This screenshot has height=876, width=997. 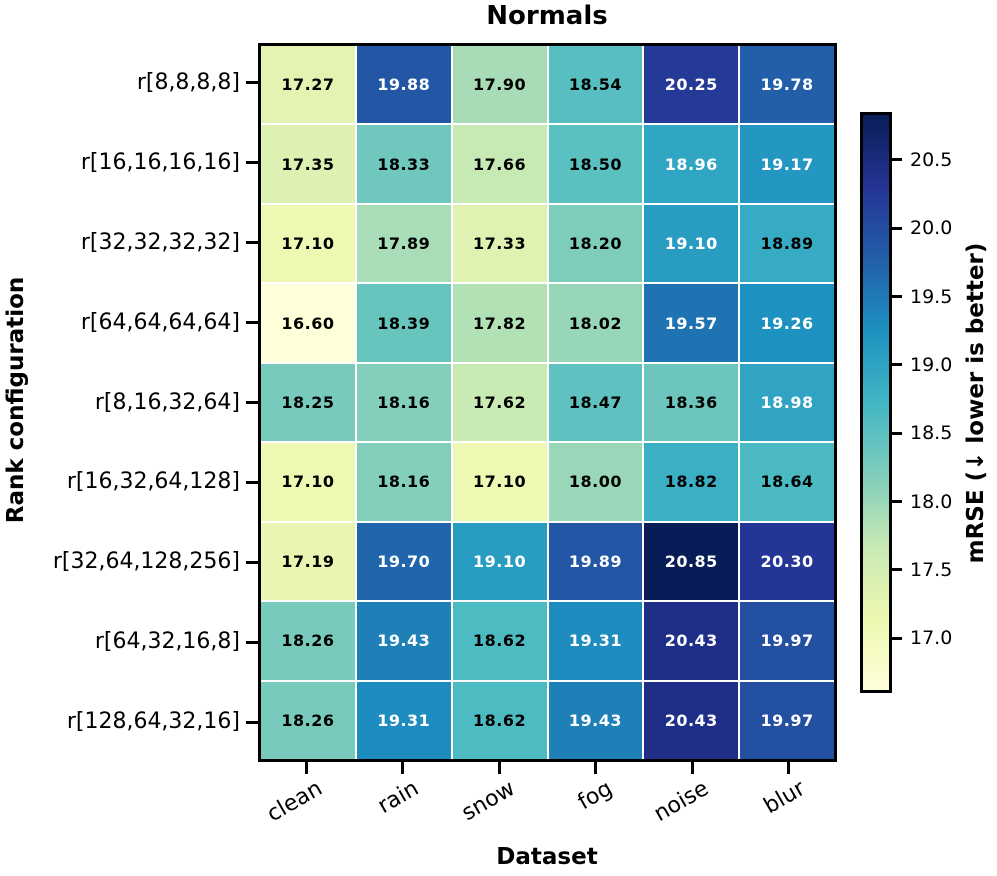 What do you see at coordinates (308, 323) in the screenshot?
I see `heatmap-cell: 16.60` at bounding box center [308, 323].